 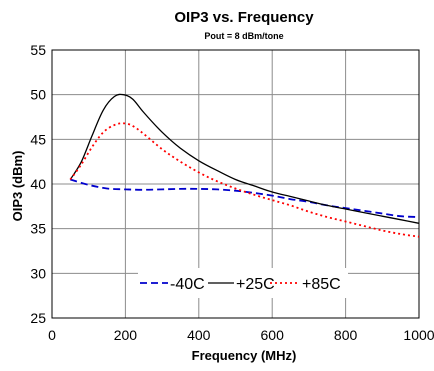 What do you see at coordinates (17, 186) in the screenshot?
I see `y-axis-label: OIP3 (dBm)` at bounding box center [17, 186].